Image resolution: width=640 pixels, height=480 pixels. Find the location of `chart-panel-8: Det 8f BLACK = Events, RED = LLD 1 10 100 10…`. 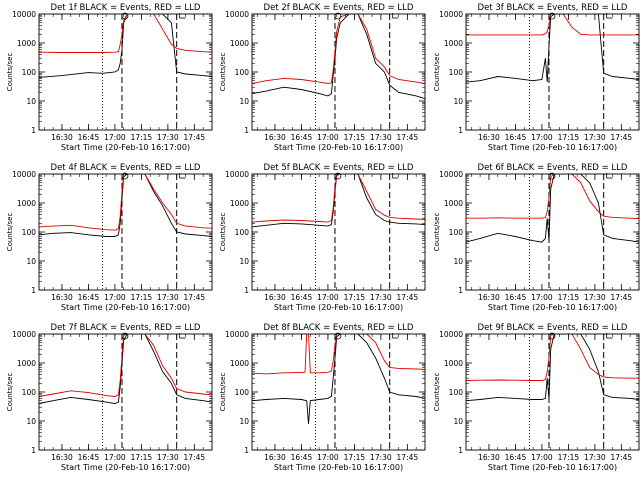

chart-panel-8: Det 8f BLACK = Events, RED = LLD 1 10 100 10… is located at coordinates (322, 397).